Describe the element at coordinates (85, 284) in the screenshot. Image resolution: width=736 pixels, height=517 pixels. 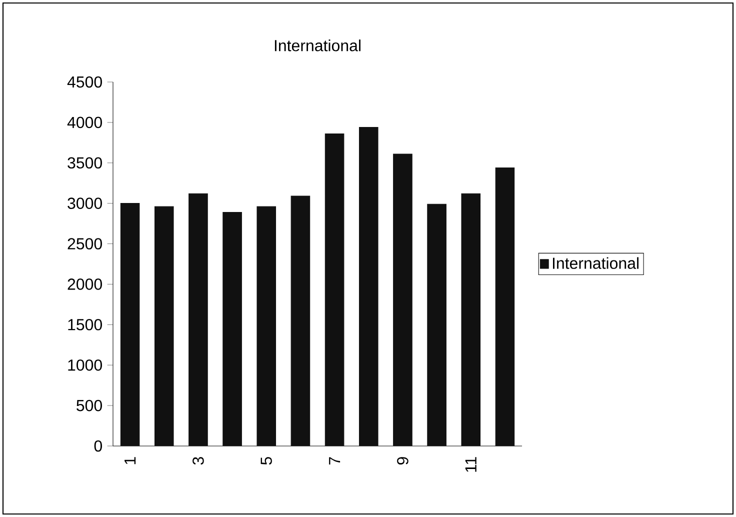
I see `y-tick-label: 2000` at that location.